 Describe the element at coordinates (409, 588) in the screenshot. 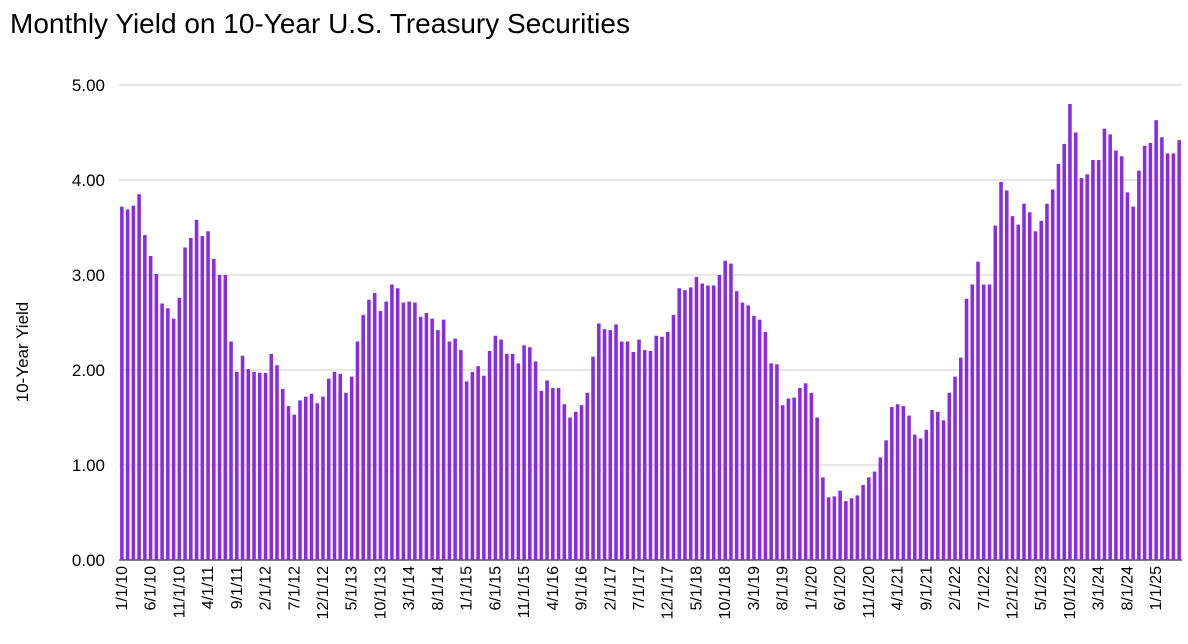

I see `x-tick-label: 3/1/14` at that location.